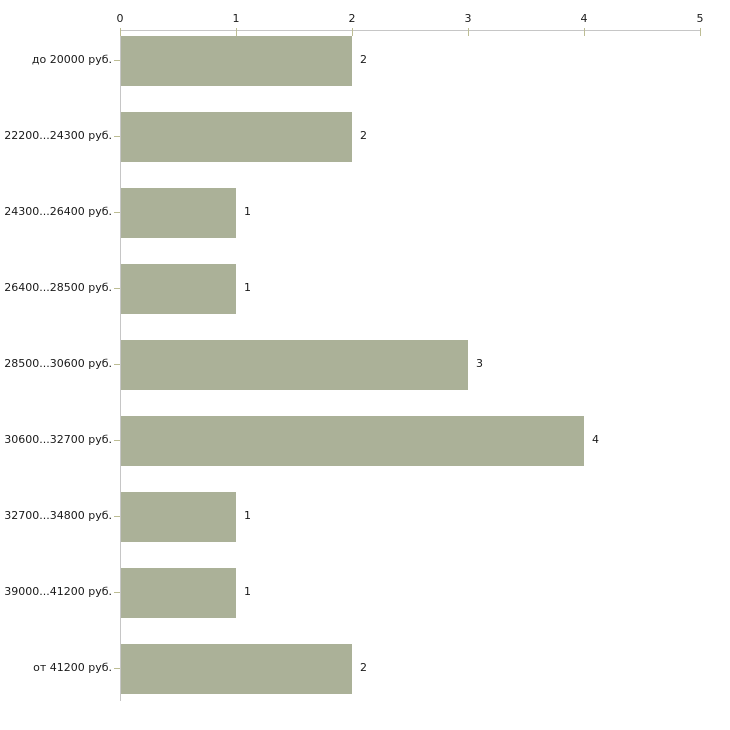 This screenshot has height=730, width=730. Describe the element at coordinates (700, 18) in the screenshot. I see `x-tick-label: 5` at that location.